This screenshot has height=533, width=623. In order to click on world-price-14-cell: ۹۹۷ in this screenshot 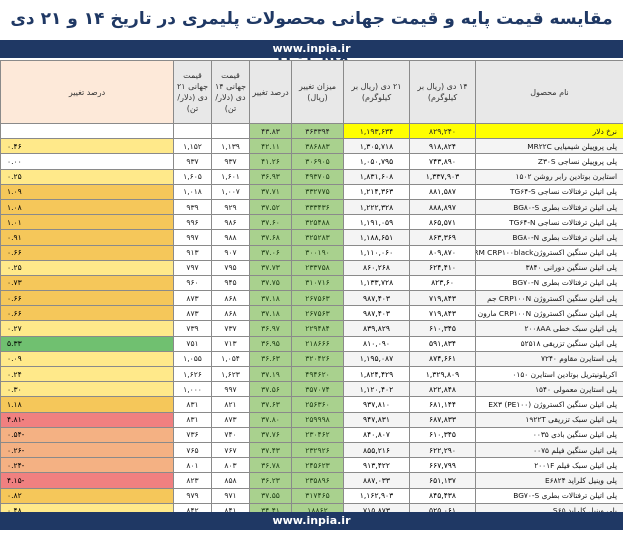, I will do `click(230, 389)`.